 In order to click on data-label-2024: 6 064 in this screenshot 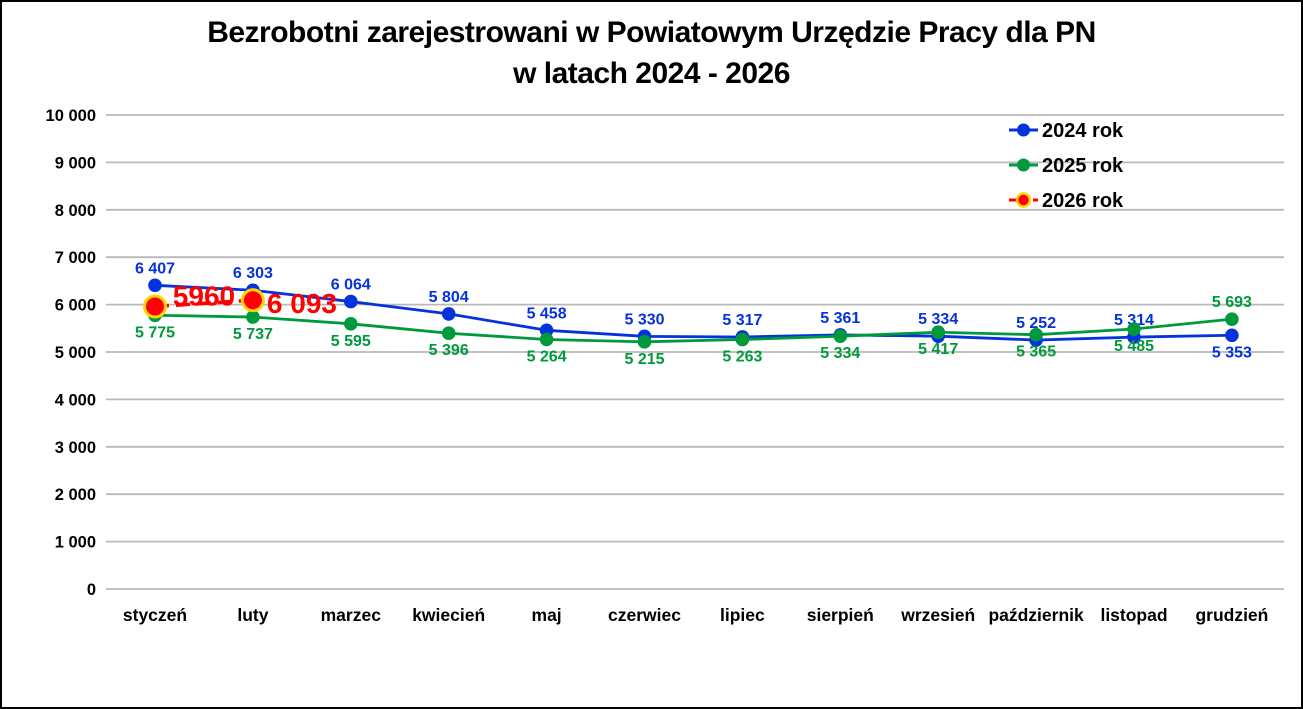, I will do `click(351, 285)`.